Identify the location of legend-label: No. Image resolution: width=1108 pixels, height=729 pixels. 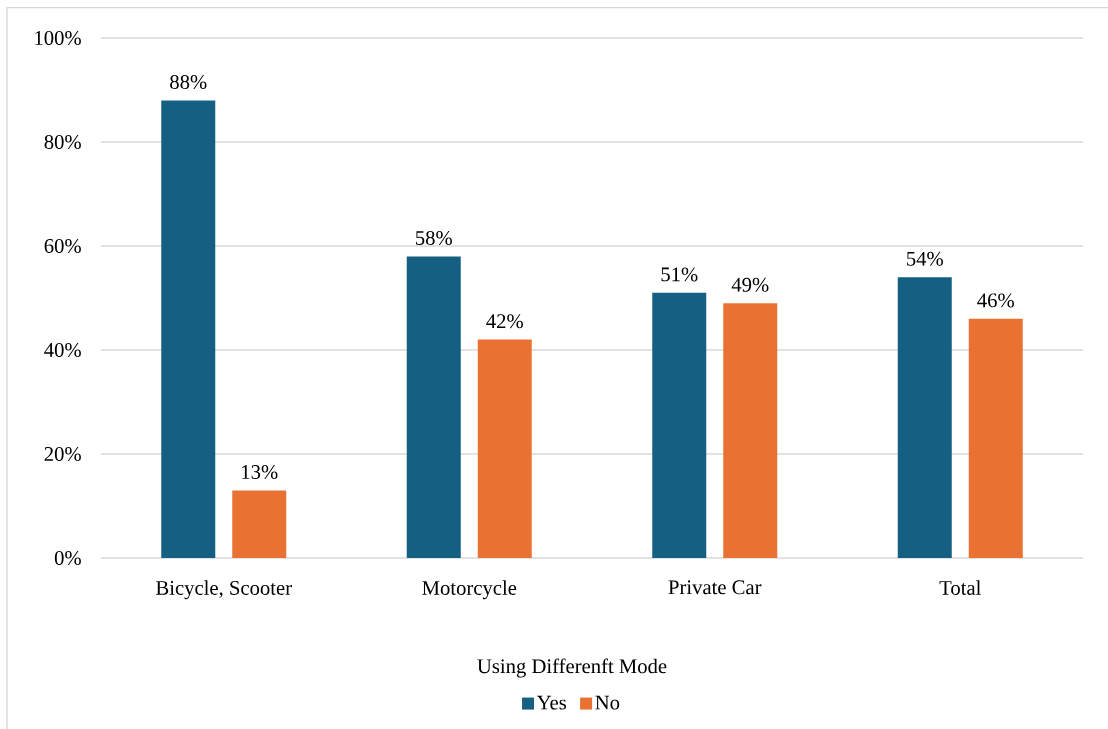
(607, 702).